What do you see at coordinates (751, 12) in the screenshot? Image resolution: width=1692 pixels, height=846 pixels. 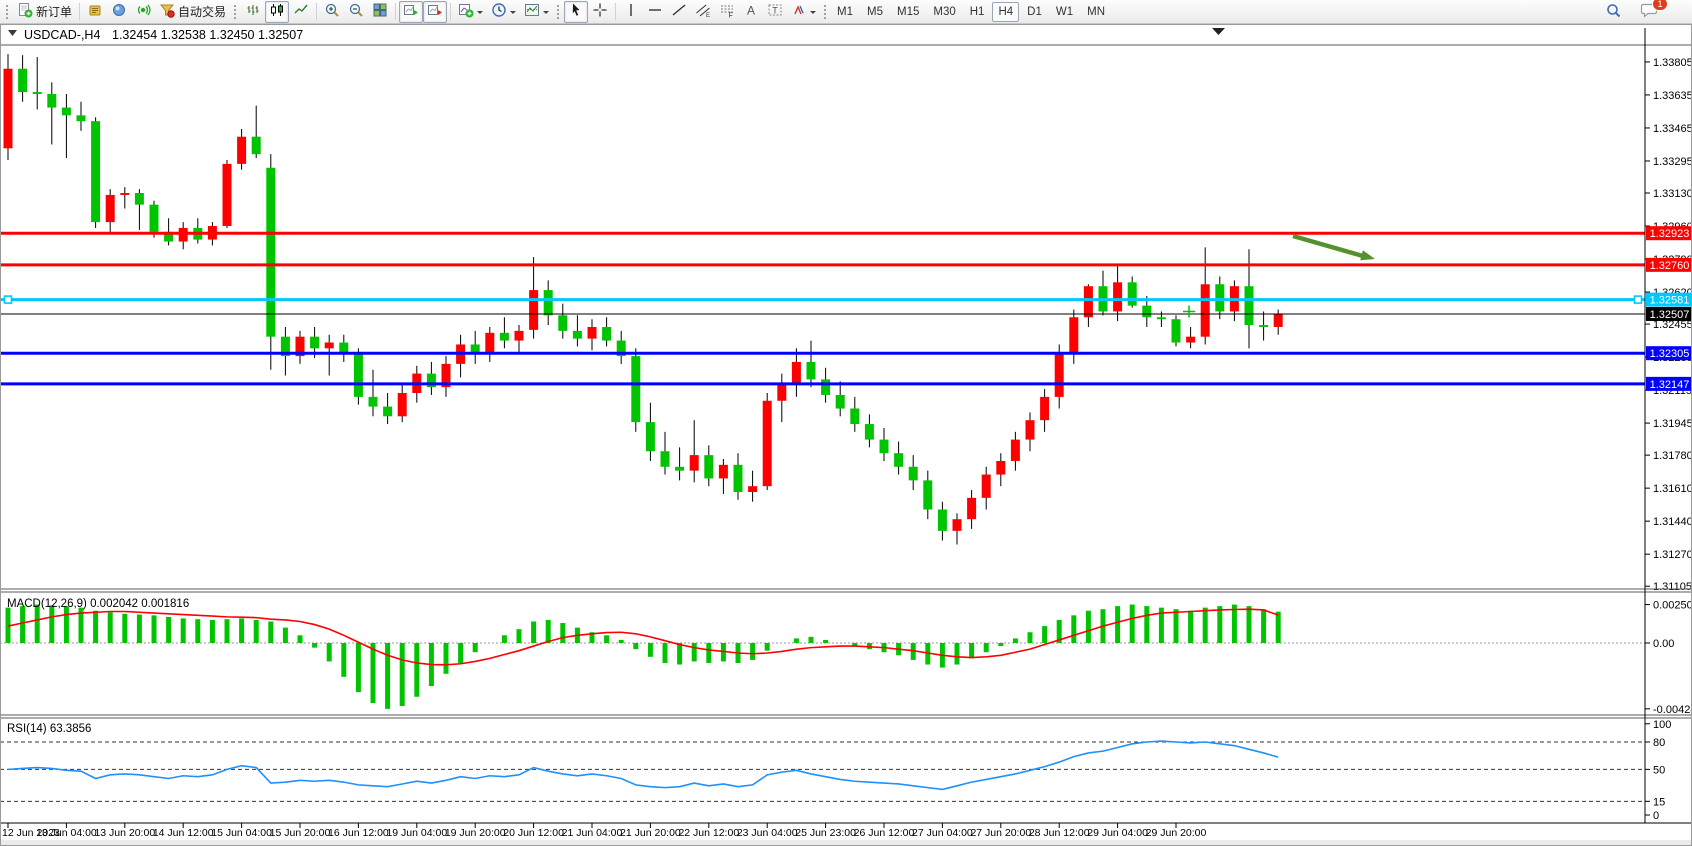 I see `text-button: A` at bounding box center [751, 12].